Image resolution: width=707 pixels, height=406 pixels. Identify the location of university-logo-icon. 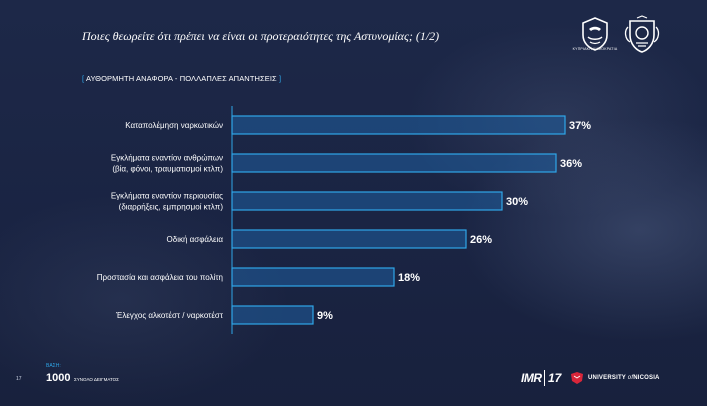
(577, 378).